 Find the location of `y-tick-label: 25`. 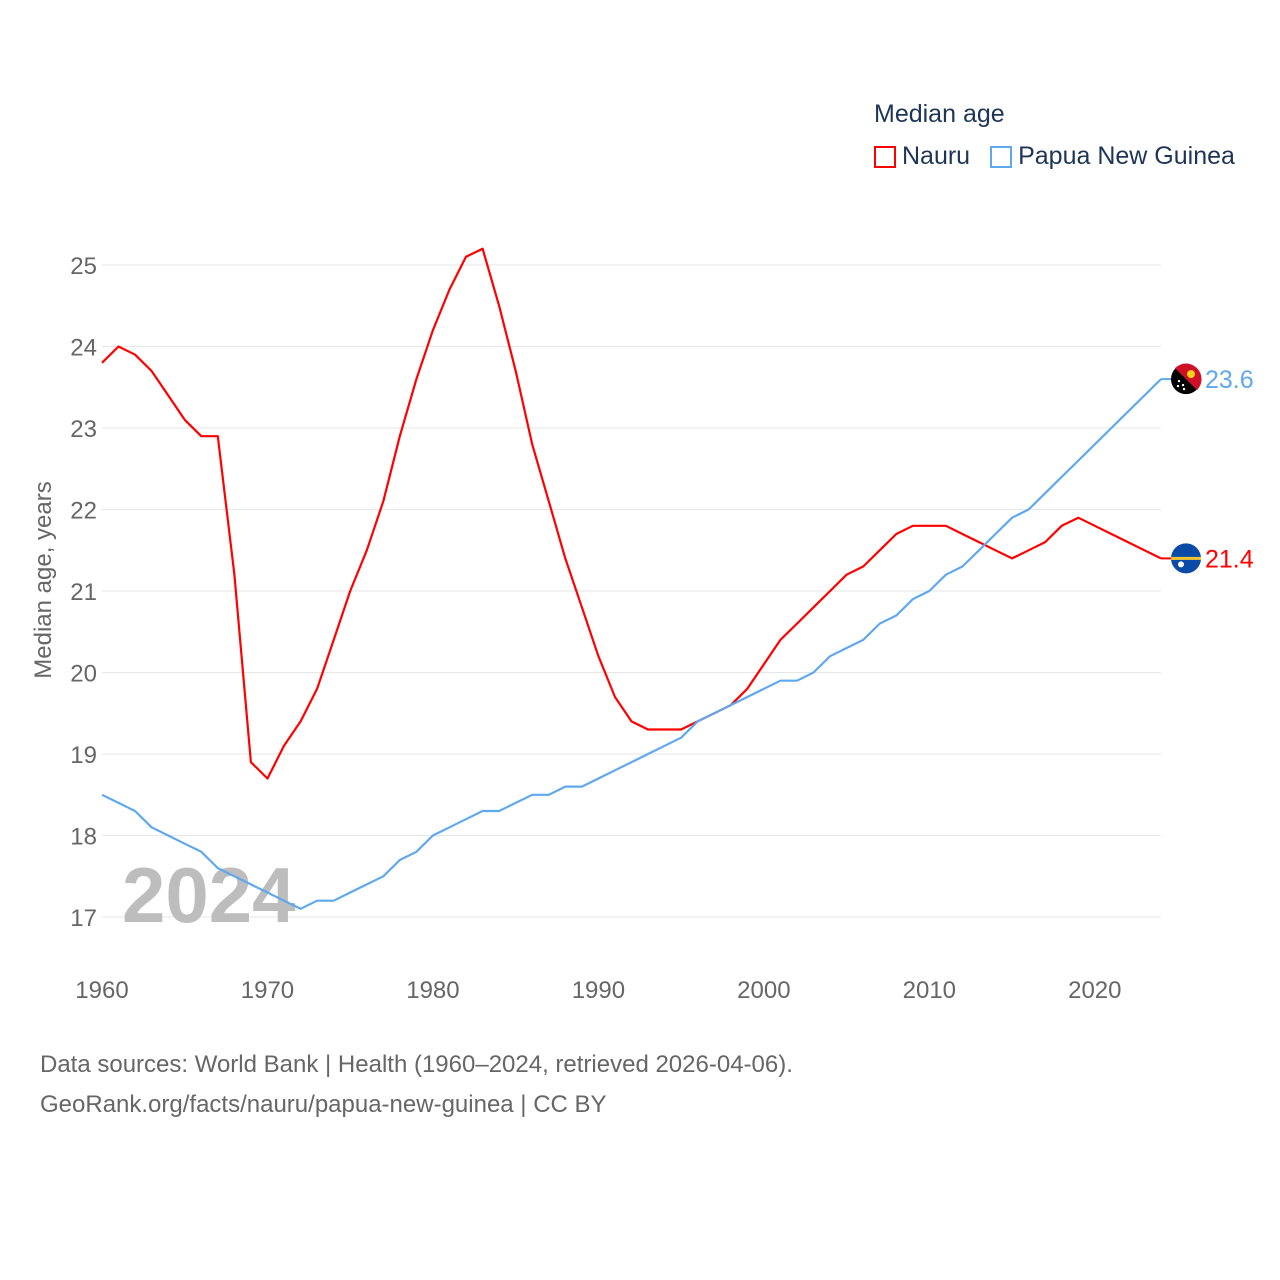

y-tick-label: 25 is located at coordinates (83, 266).